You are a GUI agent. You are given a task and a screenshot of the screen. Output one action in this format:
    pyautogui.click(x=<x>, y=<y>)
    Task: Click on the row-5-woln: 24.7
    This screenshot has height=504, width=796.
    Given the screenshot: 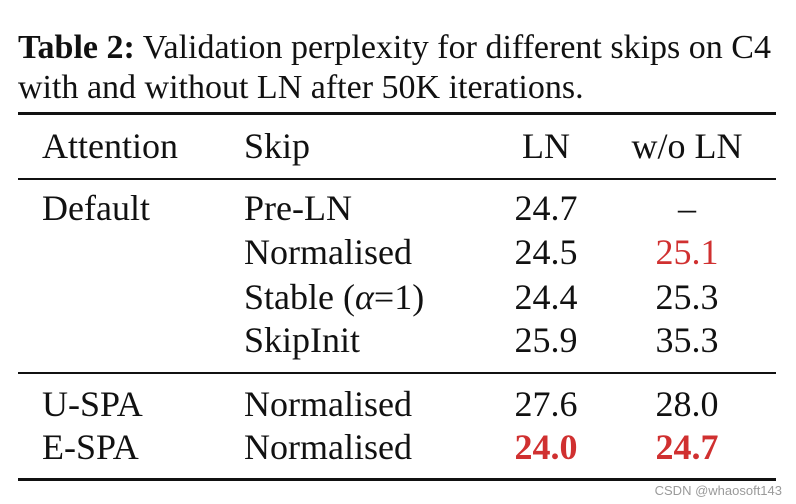 What is the action you would take?
    pyautogui.click(x=687, y=447)
    